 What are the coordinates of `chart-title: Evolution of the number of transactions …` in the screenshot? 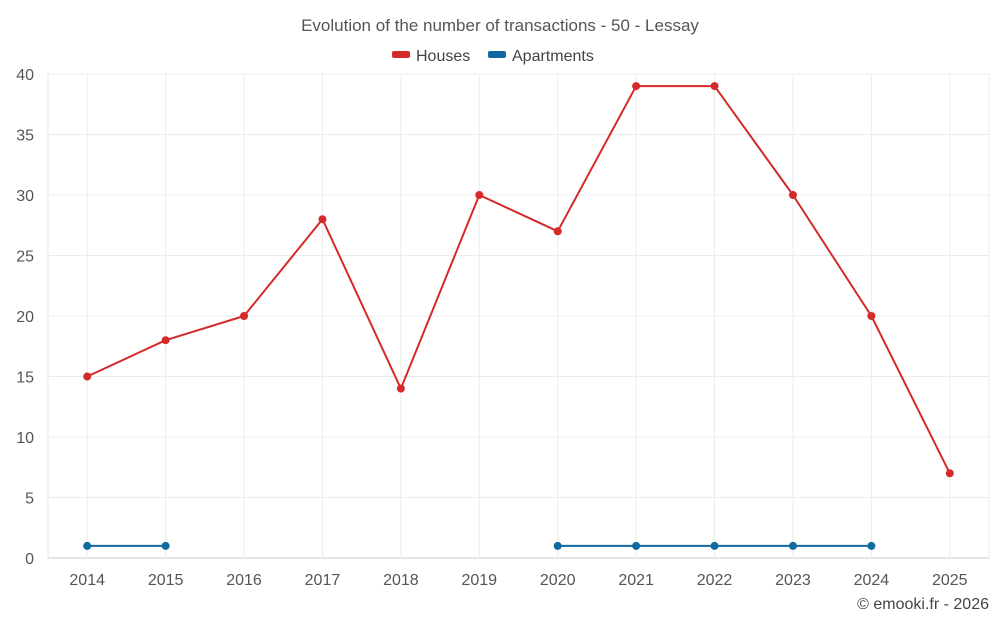 It's located at (500, 25).